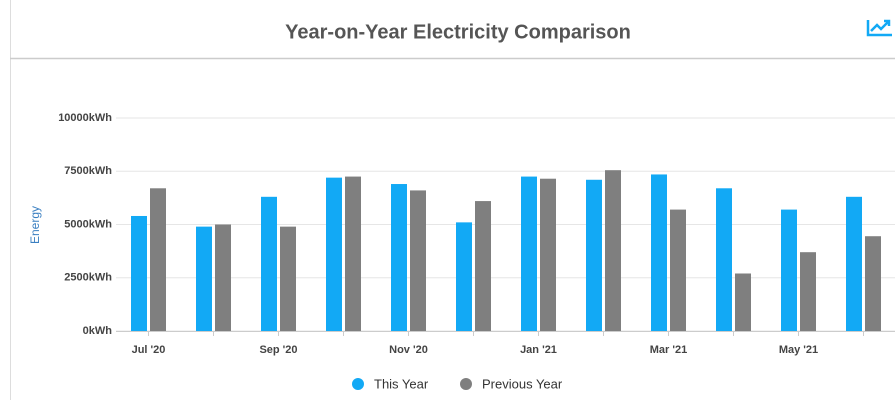 The image size is (895, 400). What do you see at coordinates (88, 278) in the screenshot?
I see `y-tick-label: 2500kWh` at bounding box center [88, 278].